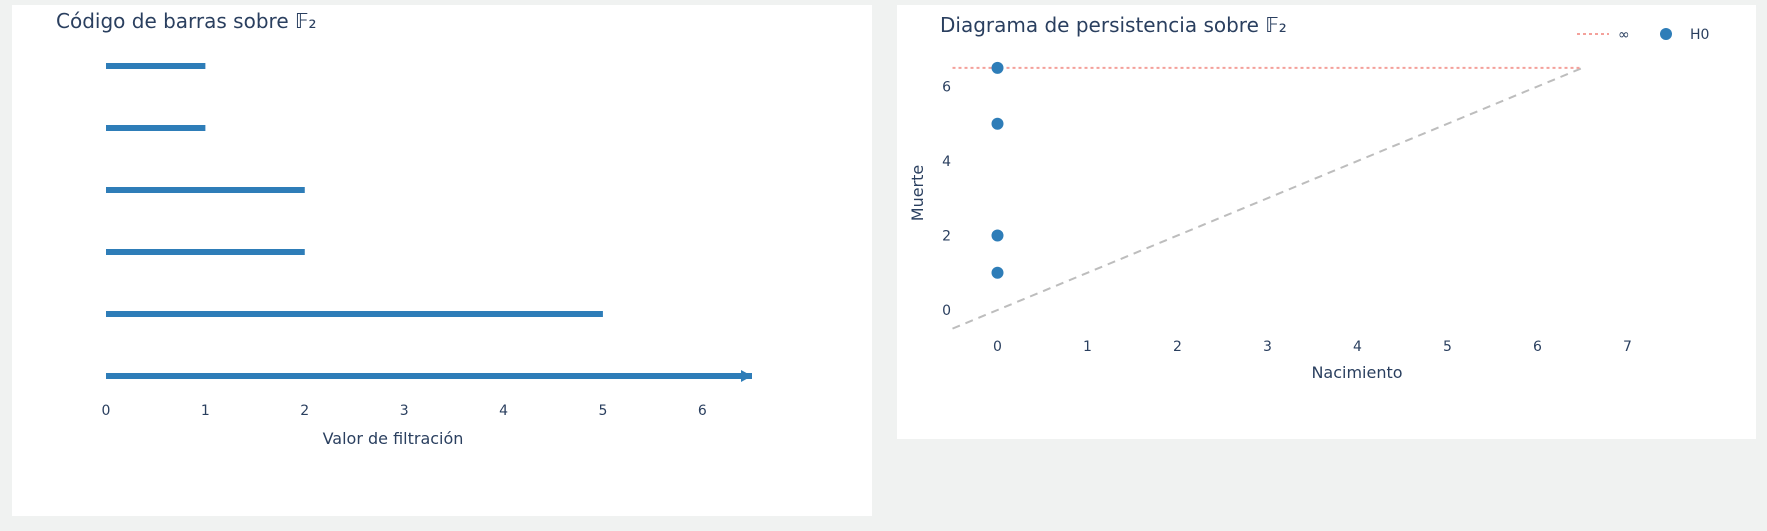 The width and height of the screenshot is (1767, 531). Describe the element at coordinates (946, 237) in the screenshot. I see `y-tick-label: 2` at that location.